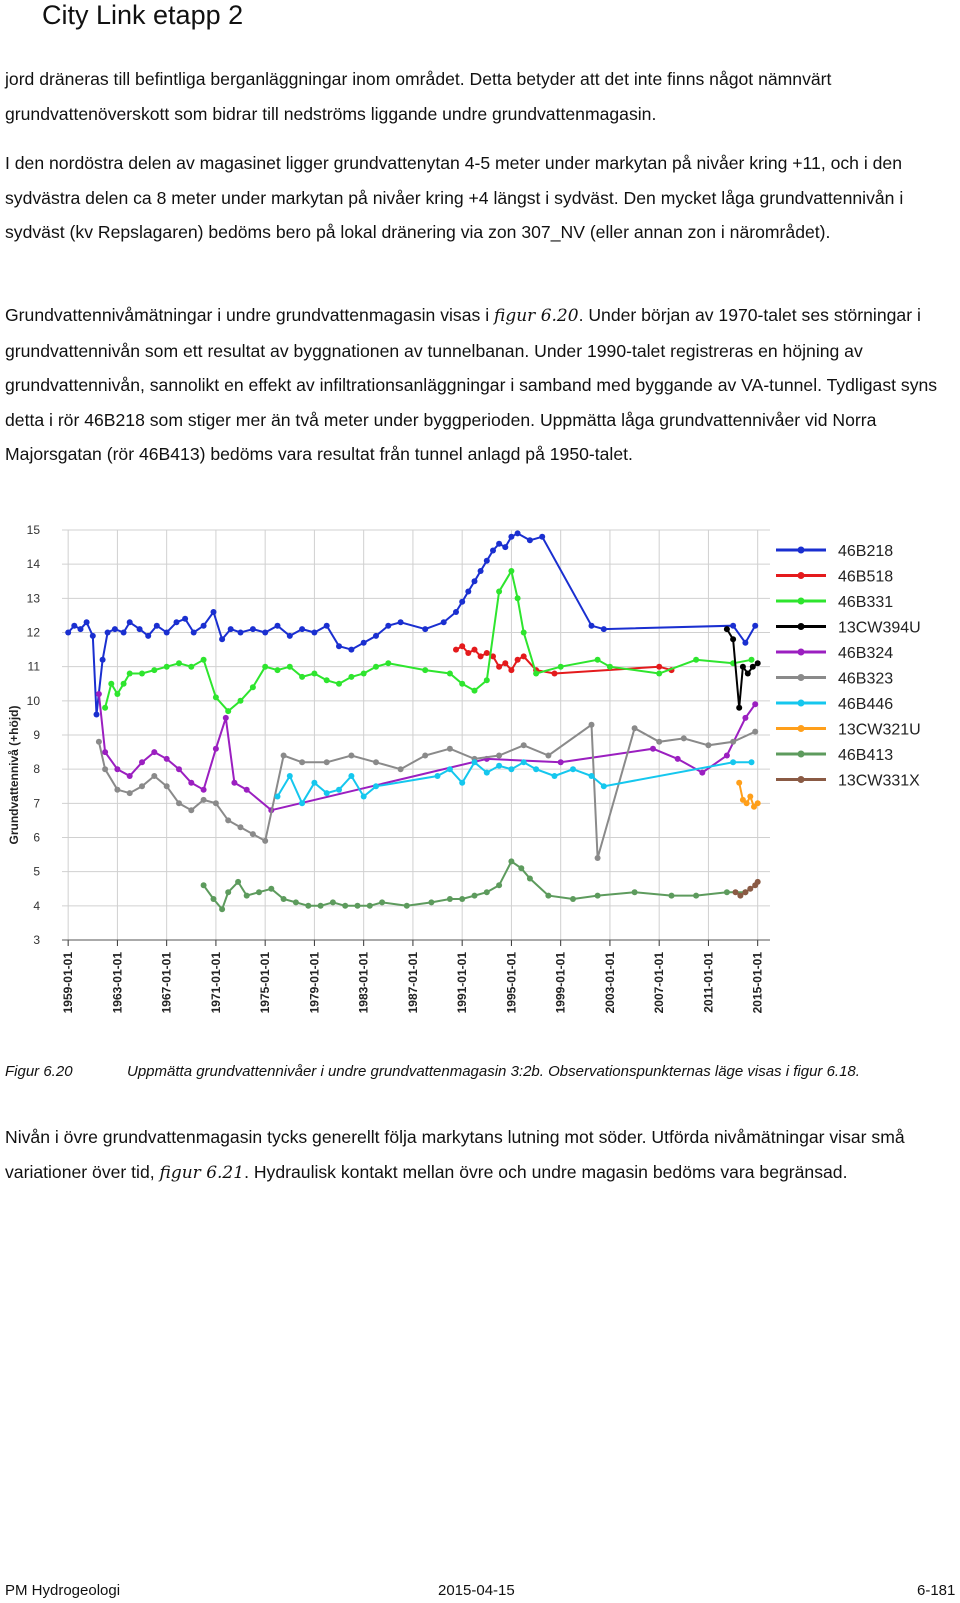 This screenshot has height=1603, width=960. I want to click on legend-label: 46B331, so click(865, 602).